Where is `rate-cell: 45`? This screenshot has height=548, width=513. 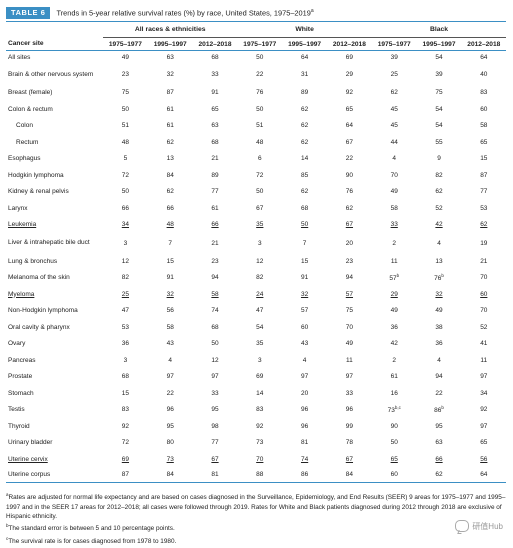
rate-cell: 45 is located at coordinates (394, 109).